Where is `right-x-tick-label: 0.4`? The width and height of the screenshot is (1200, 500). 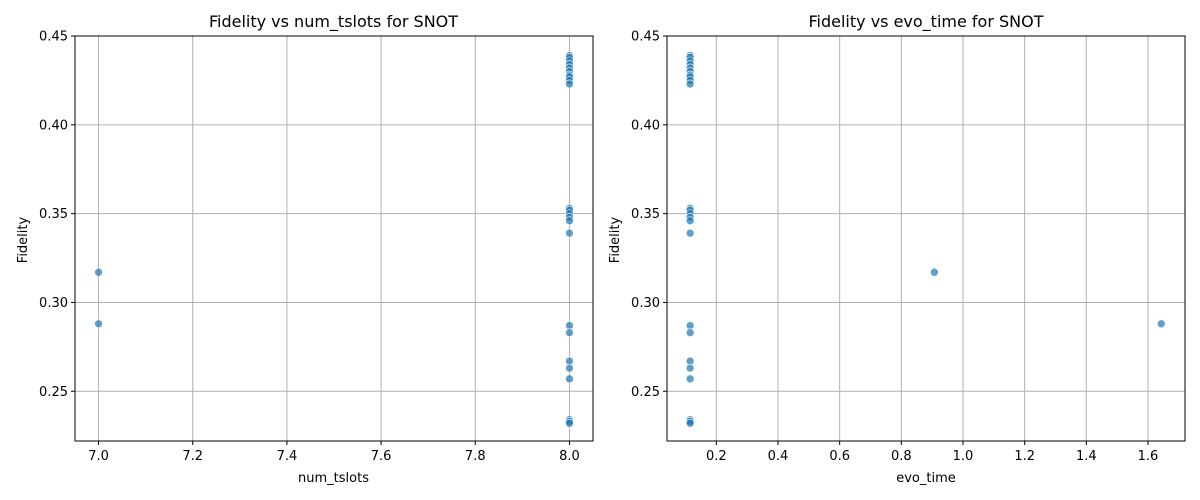 right-x-tick-label: 0.4 is located at coordinates (778, 456).